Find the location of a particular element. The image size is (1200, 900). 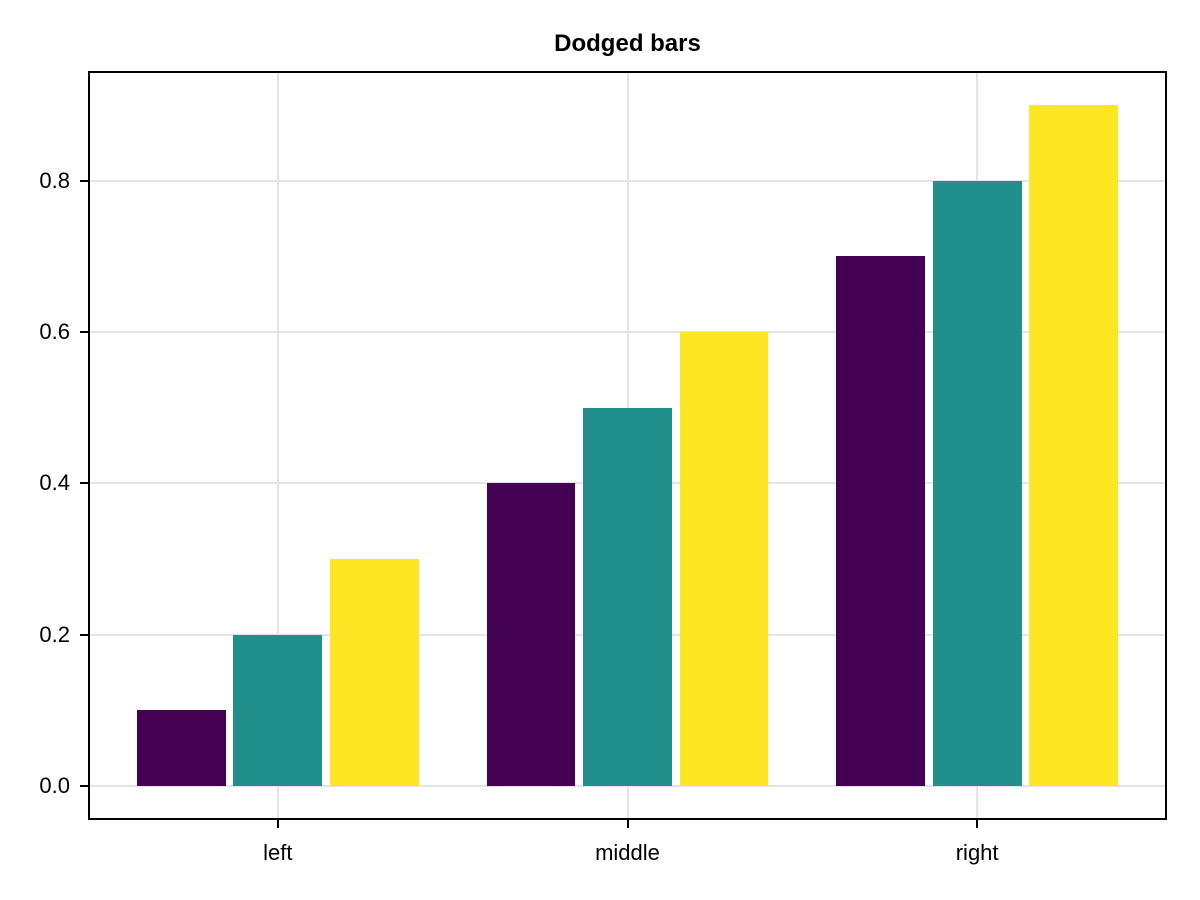

bar-left-series3 is located at coordinates (374, 672).